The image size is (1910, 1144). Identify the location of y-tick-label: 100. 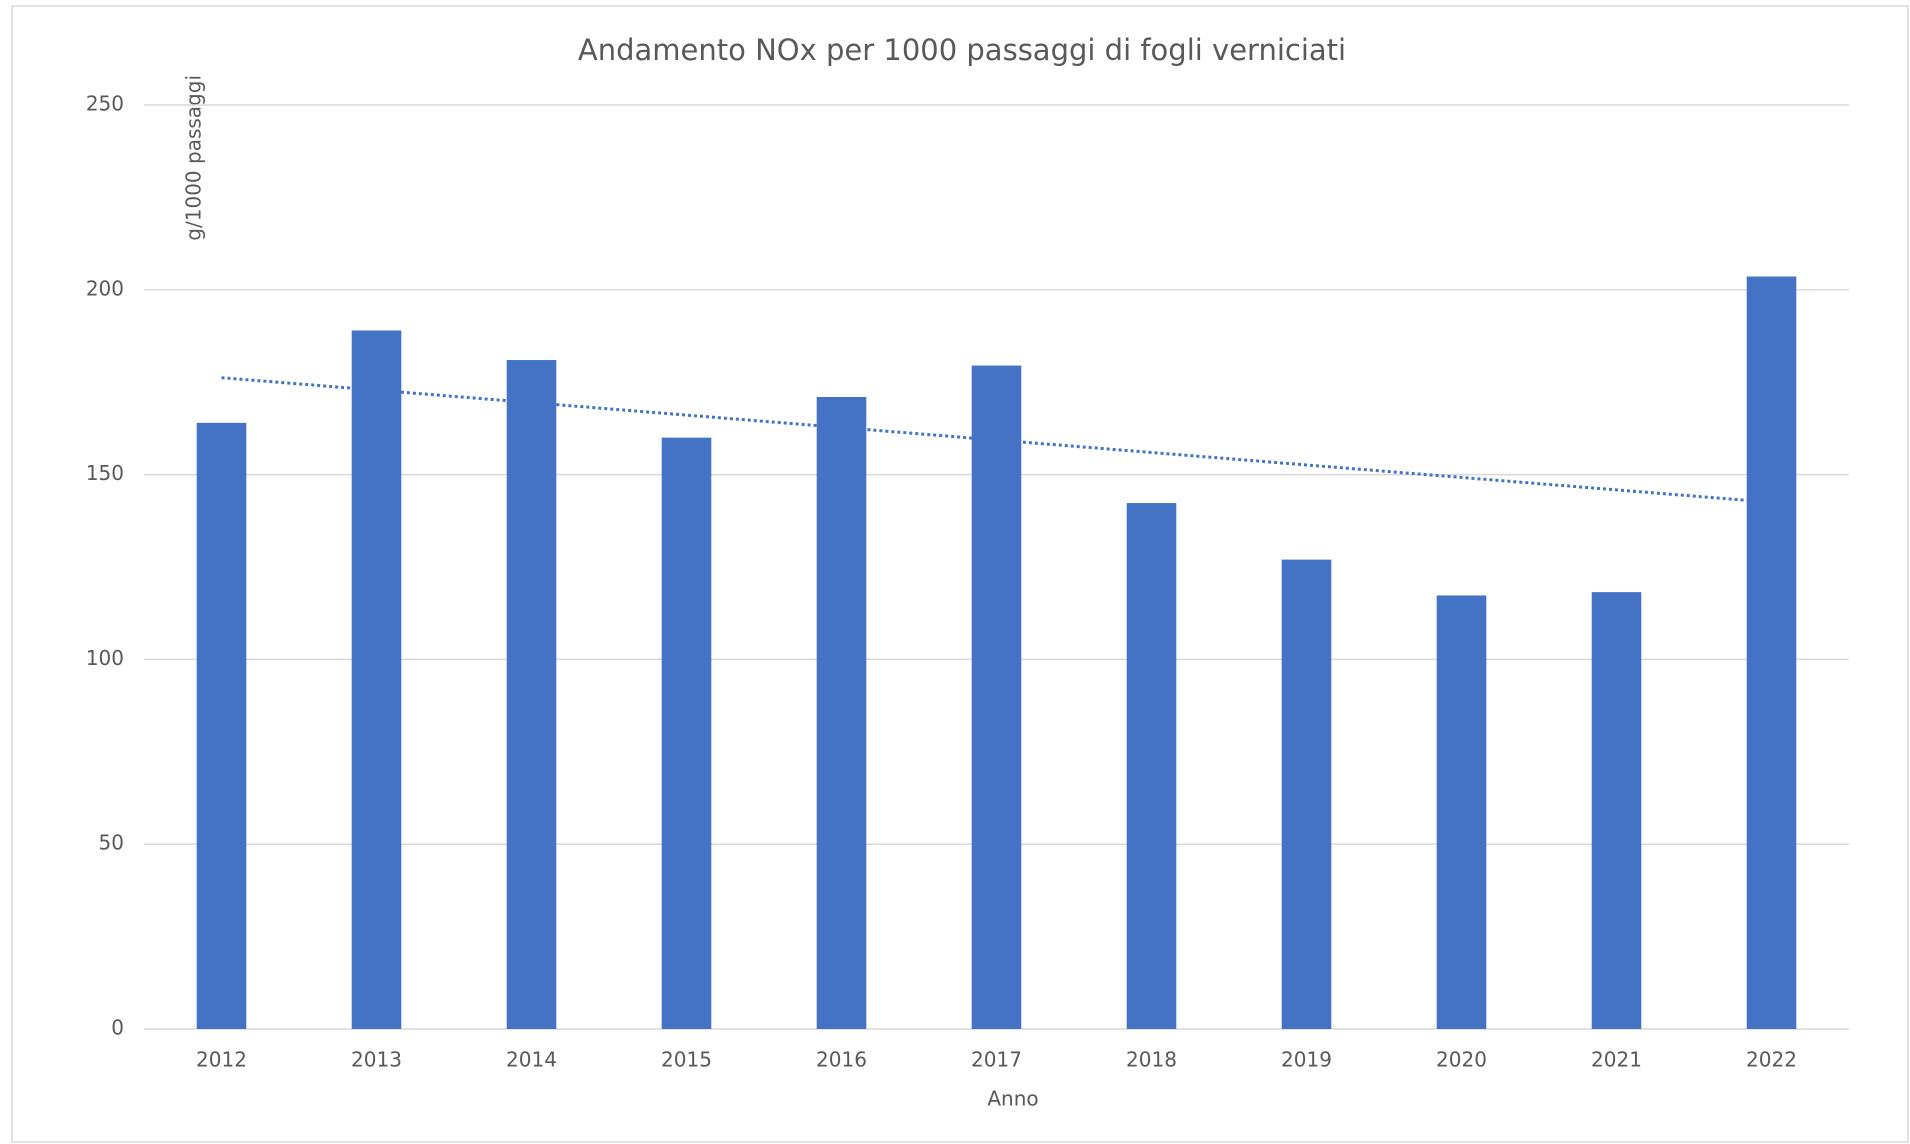
(105, 658).